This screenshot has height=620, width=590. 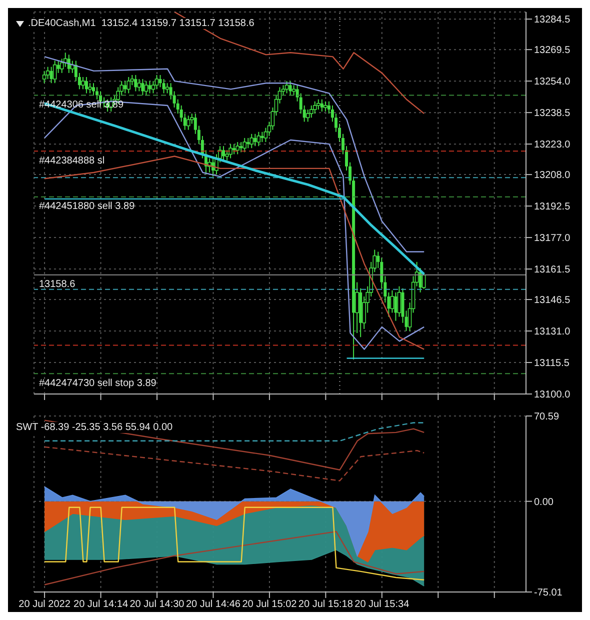 I want to click on x-tick-label: 20 Jul 15:02, so click(x=270, y=604).